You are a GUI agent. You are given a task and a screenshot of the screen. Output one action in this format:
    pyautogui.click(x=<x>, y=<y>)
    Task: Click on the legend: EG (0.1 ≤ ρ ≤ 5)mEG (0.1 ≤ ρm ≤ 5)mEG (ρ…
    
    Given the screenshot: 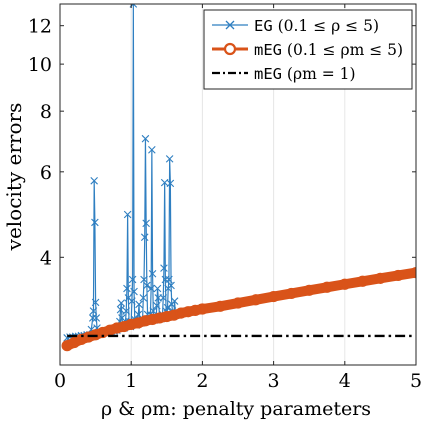 What is the action you would take?
    pyautogui.click(x=308, y=49)
    